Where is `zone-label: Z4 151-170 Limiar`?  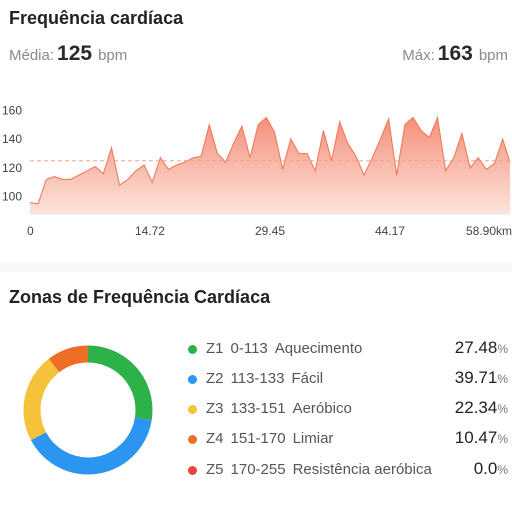 zone-label: Z4 151-170 Limiar is located at coordinates (273, 438).